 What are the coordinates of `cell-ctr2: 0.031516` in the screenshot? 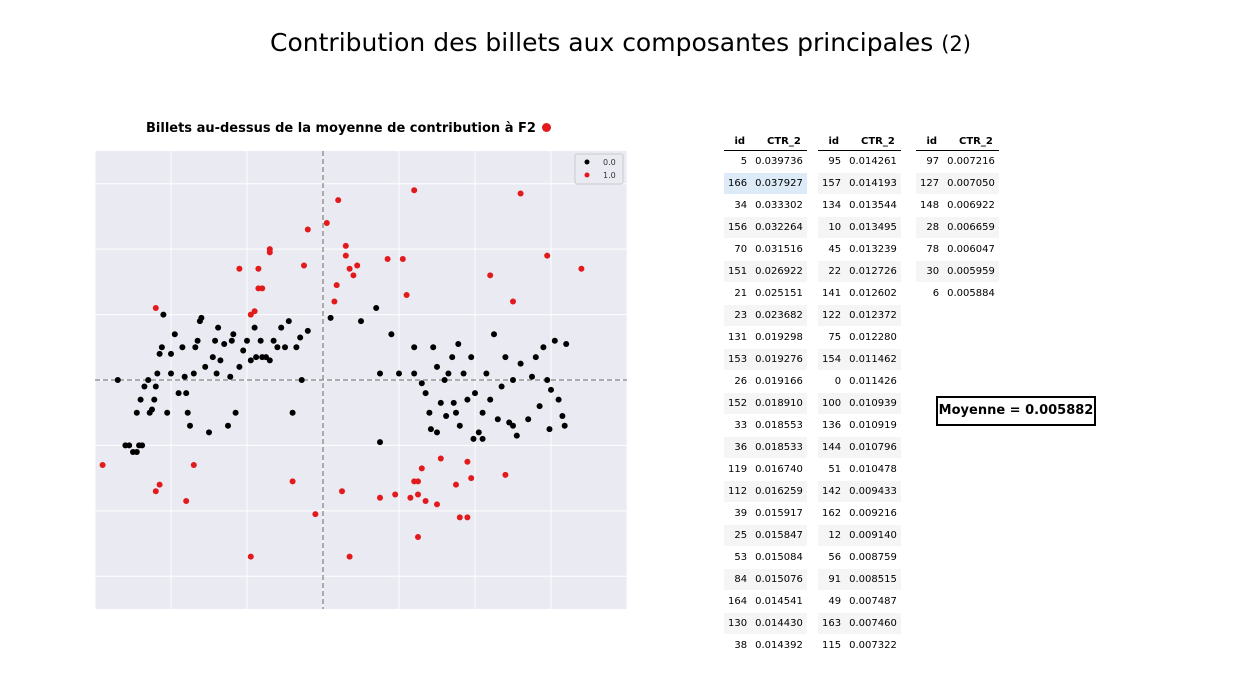 It's located at (779, 249).